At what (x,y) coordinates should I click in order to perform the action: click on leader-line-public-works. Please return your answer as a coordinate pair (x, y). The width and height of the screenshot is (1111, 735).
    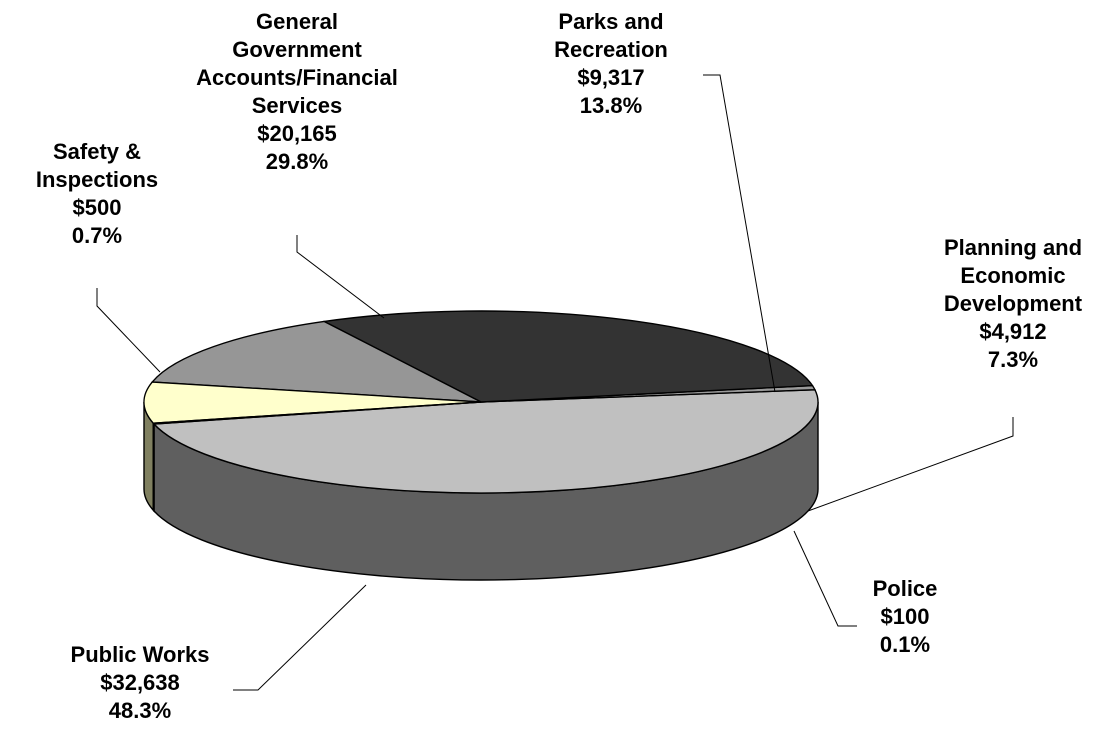
    Looking at the image, I should click on (300, 637).